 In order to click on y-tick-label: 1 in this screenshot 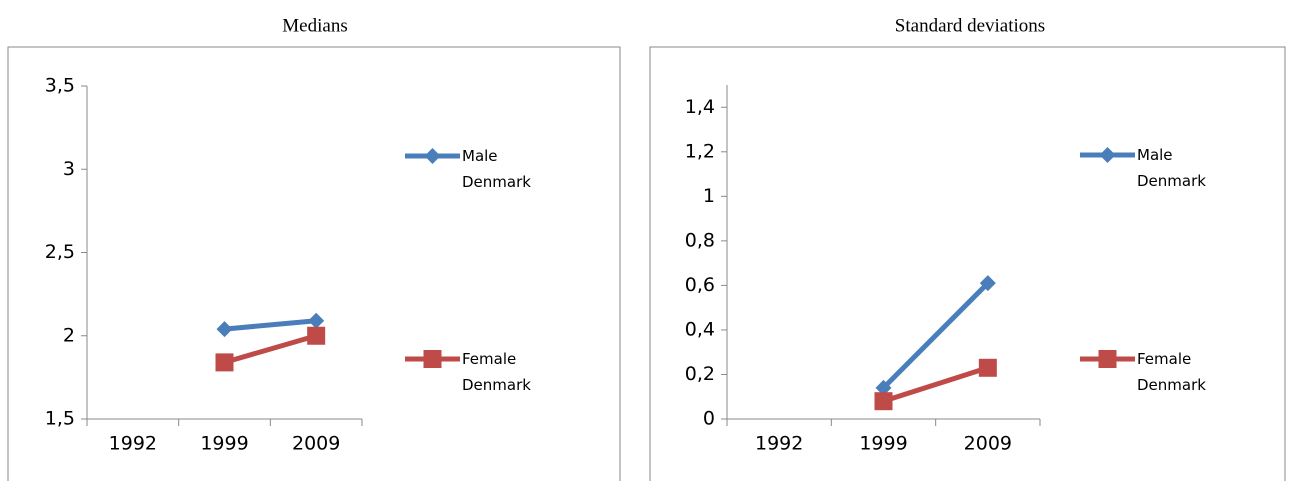, I will do `click(709, 196)`.